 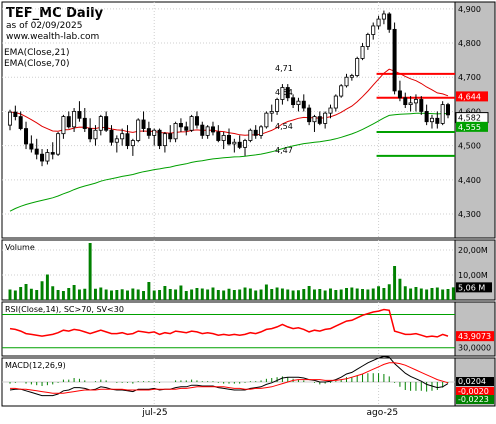 I want to click on price-tick-label: 4,400, so click(x=469, y=180).